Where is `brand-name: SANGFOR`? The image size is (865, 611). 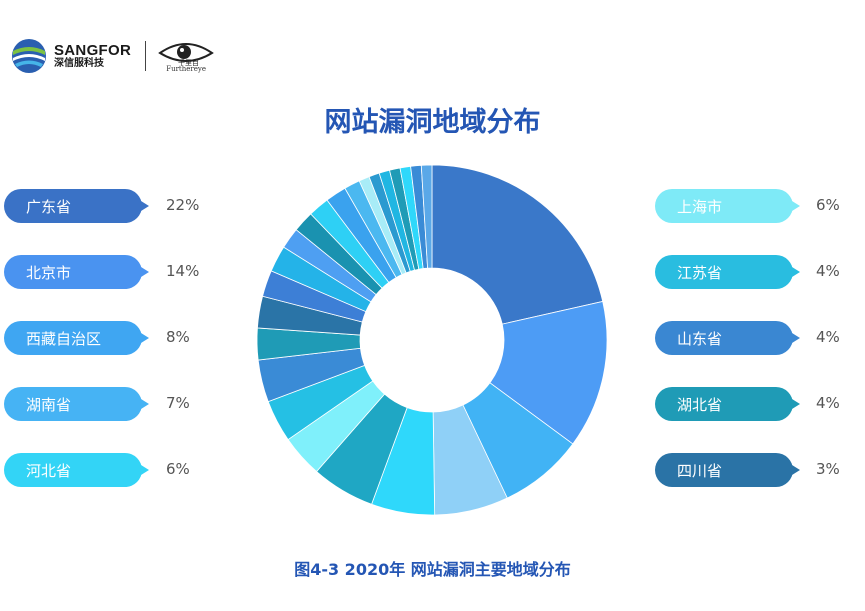
brand-name: SANGFOR is located at coordinates (93, 50).